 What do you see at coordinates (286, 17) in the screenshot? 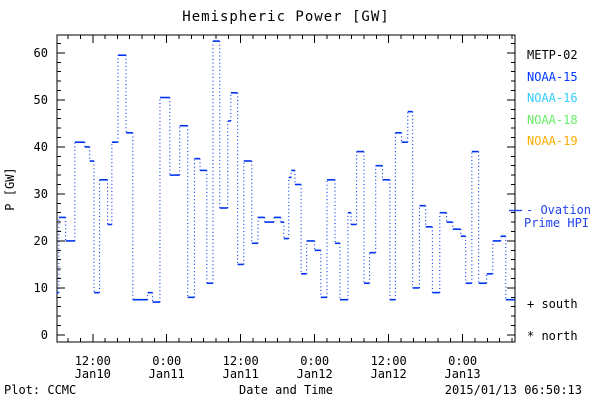
I see `chart-title: Hemispheric Power [GW]` at bounding box center [286, 17].